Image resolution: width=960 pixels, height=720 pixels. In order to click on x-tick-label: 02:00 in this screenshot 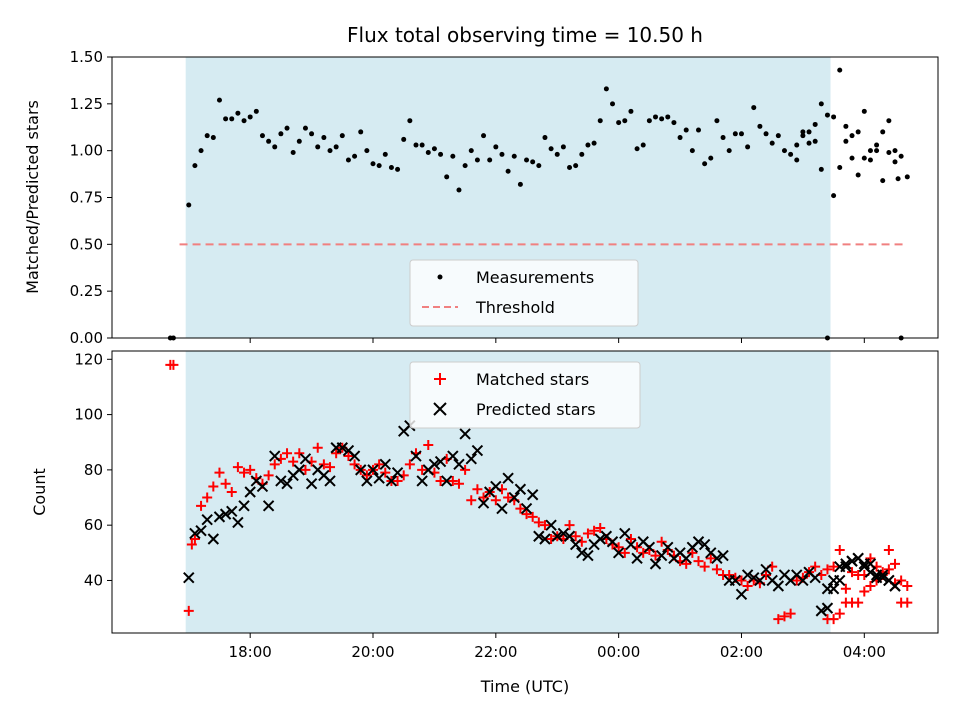, I will do `click(741, 652)`.